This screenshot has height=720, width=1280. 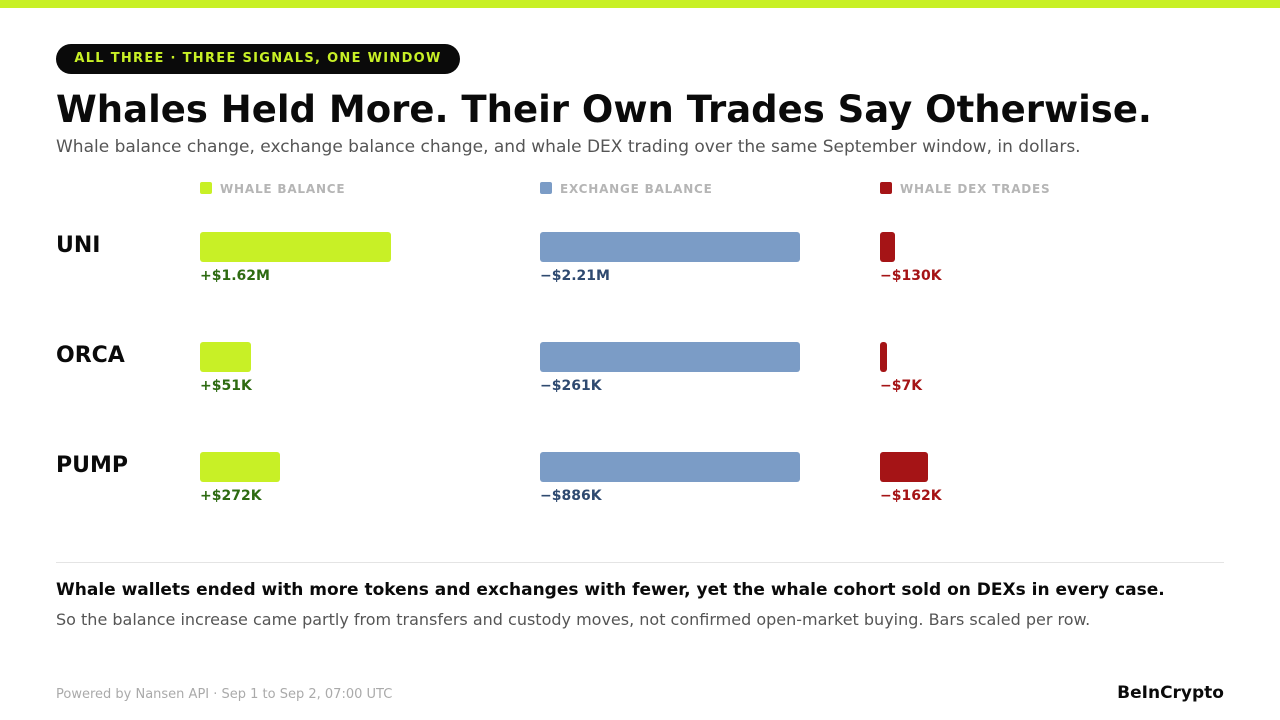 What do you see at coordinates (90, 355) in the screenshot?
I see `category-label: ORCA` at bounding box center [90, 355].